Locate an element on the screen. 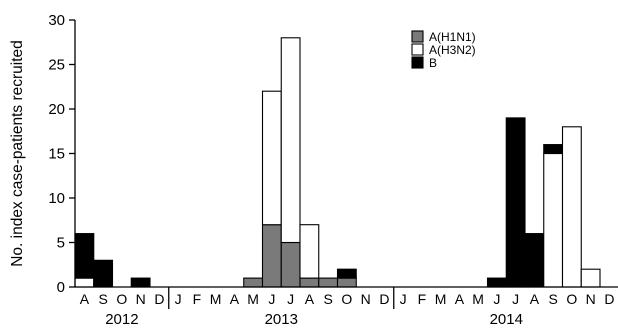  legend-label-b: B is located at coordinates (433, 63).